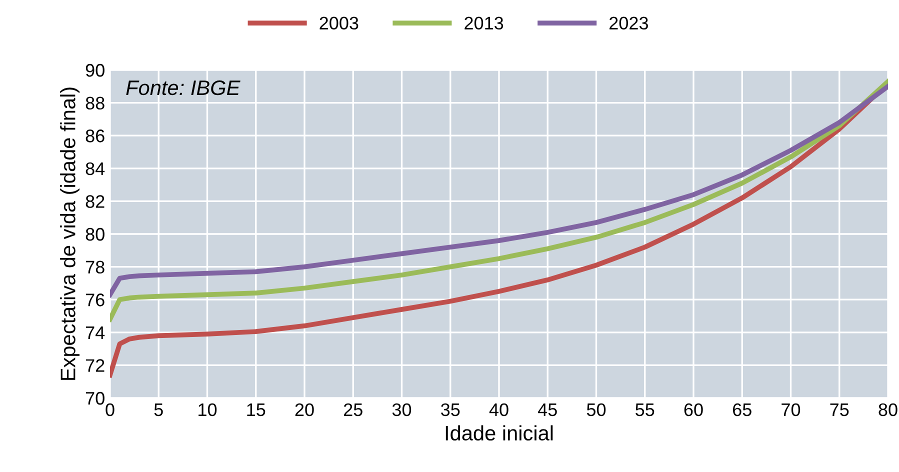  Describe the element at coordinates (95, 136) in the screenshot. I see `y-tick-label: 86` at that location.